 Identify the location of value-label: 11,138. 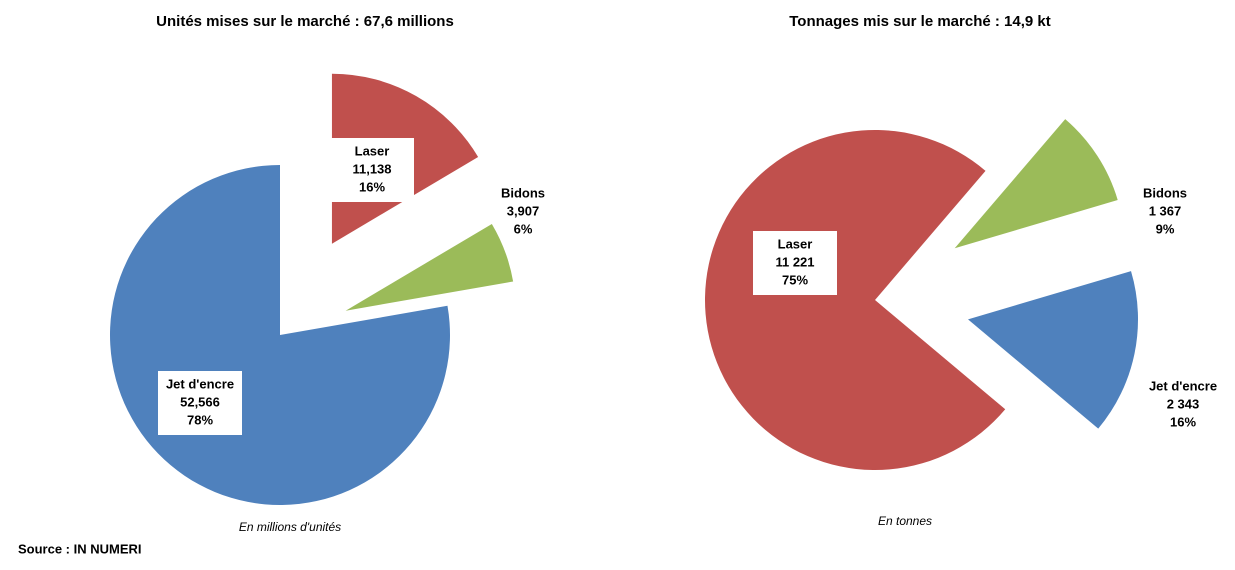
(371, 168).